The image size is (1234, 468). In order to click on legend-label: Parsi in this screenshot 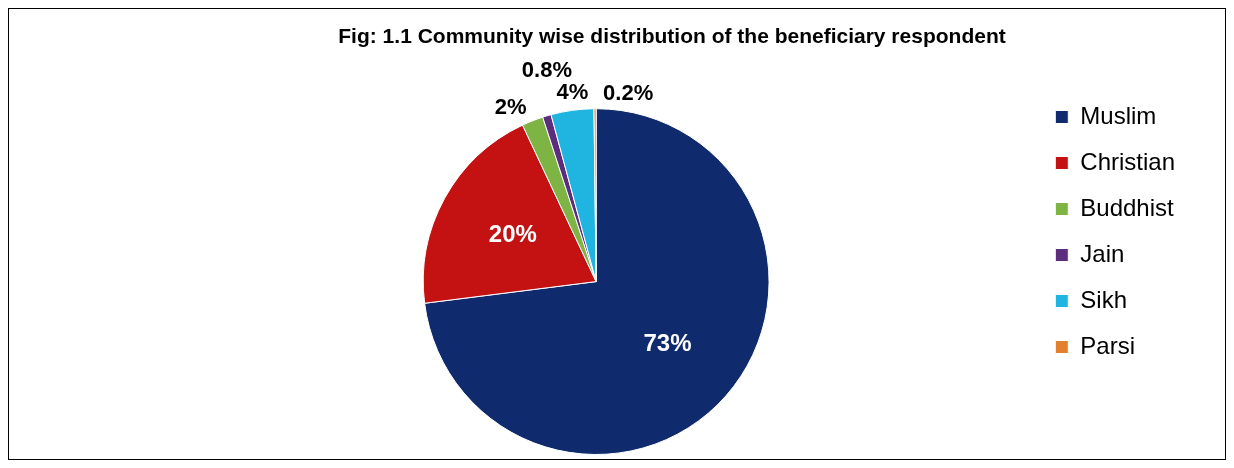, I will do `click(1107, 345)`.